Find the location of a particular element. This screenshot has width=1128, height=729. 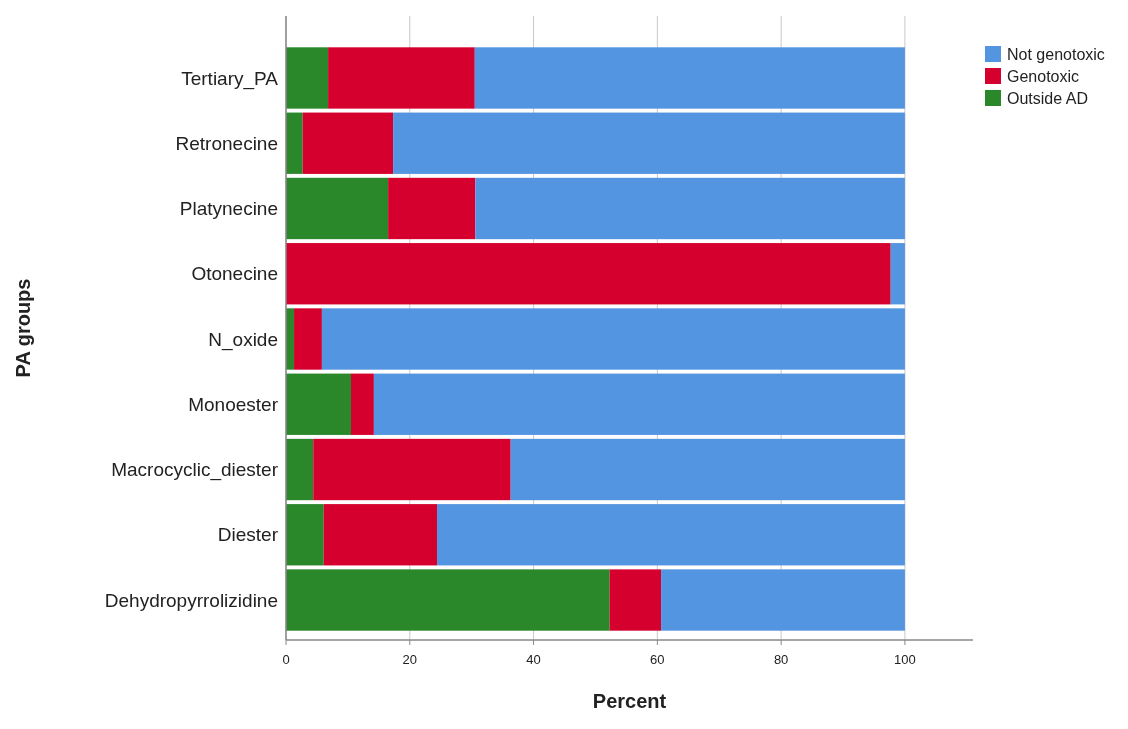

y-tick-label: Diester is located at coordinates (248, 535).